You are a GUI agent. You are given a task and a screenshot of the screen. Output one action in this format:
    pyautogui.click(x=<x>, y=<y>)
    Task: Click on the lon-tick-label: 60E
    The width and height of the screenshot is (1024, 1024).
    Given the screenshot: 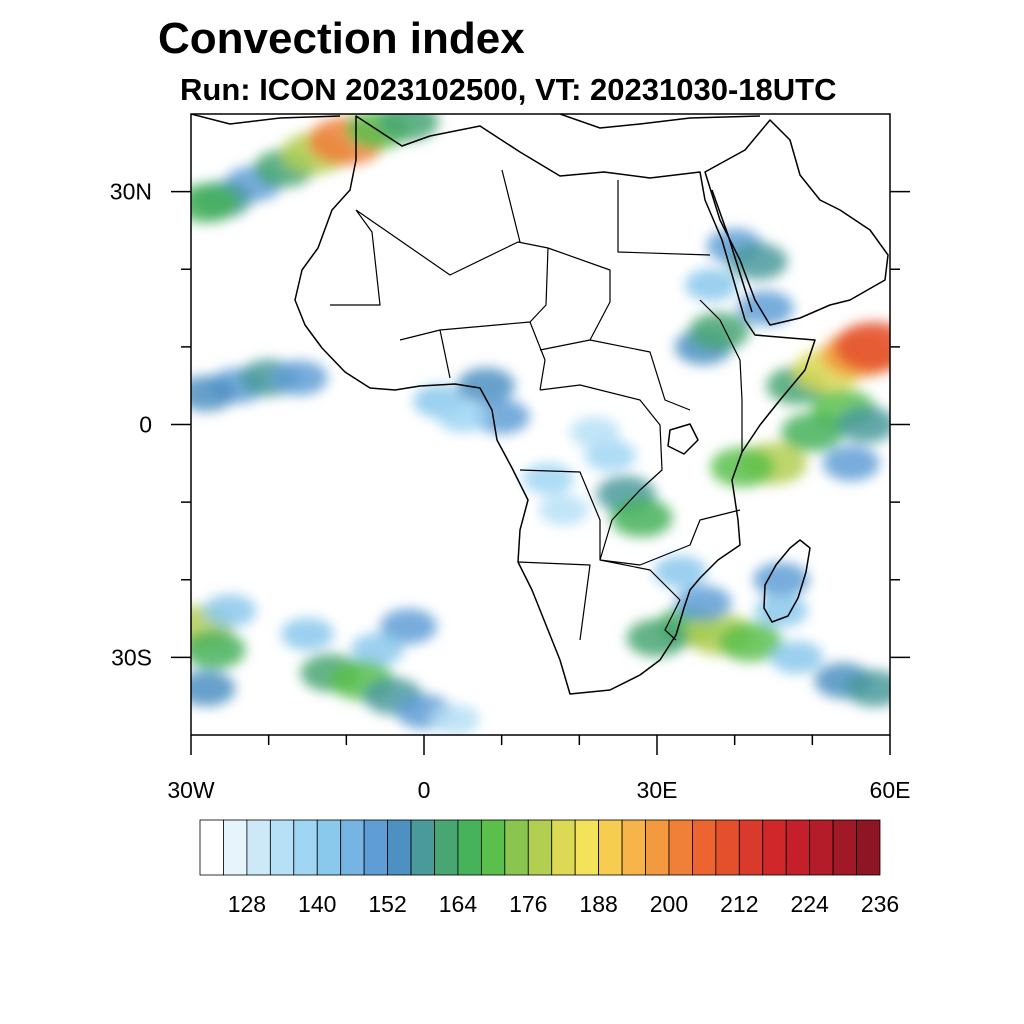 What is the action you would take?
    pyautogui.click(x=890, y=790)
    